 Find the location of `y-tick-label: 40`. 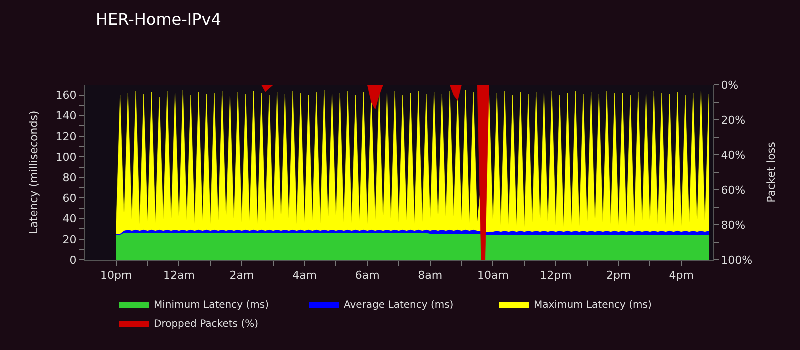

y-tick-label: 40 is located at coordinates (69, 219).